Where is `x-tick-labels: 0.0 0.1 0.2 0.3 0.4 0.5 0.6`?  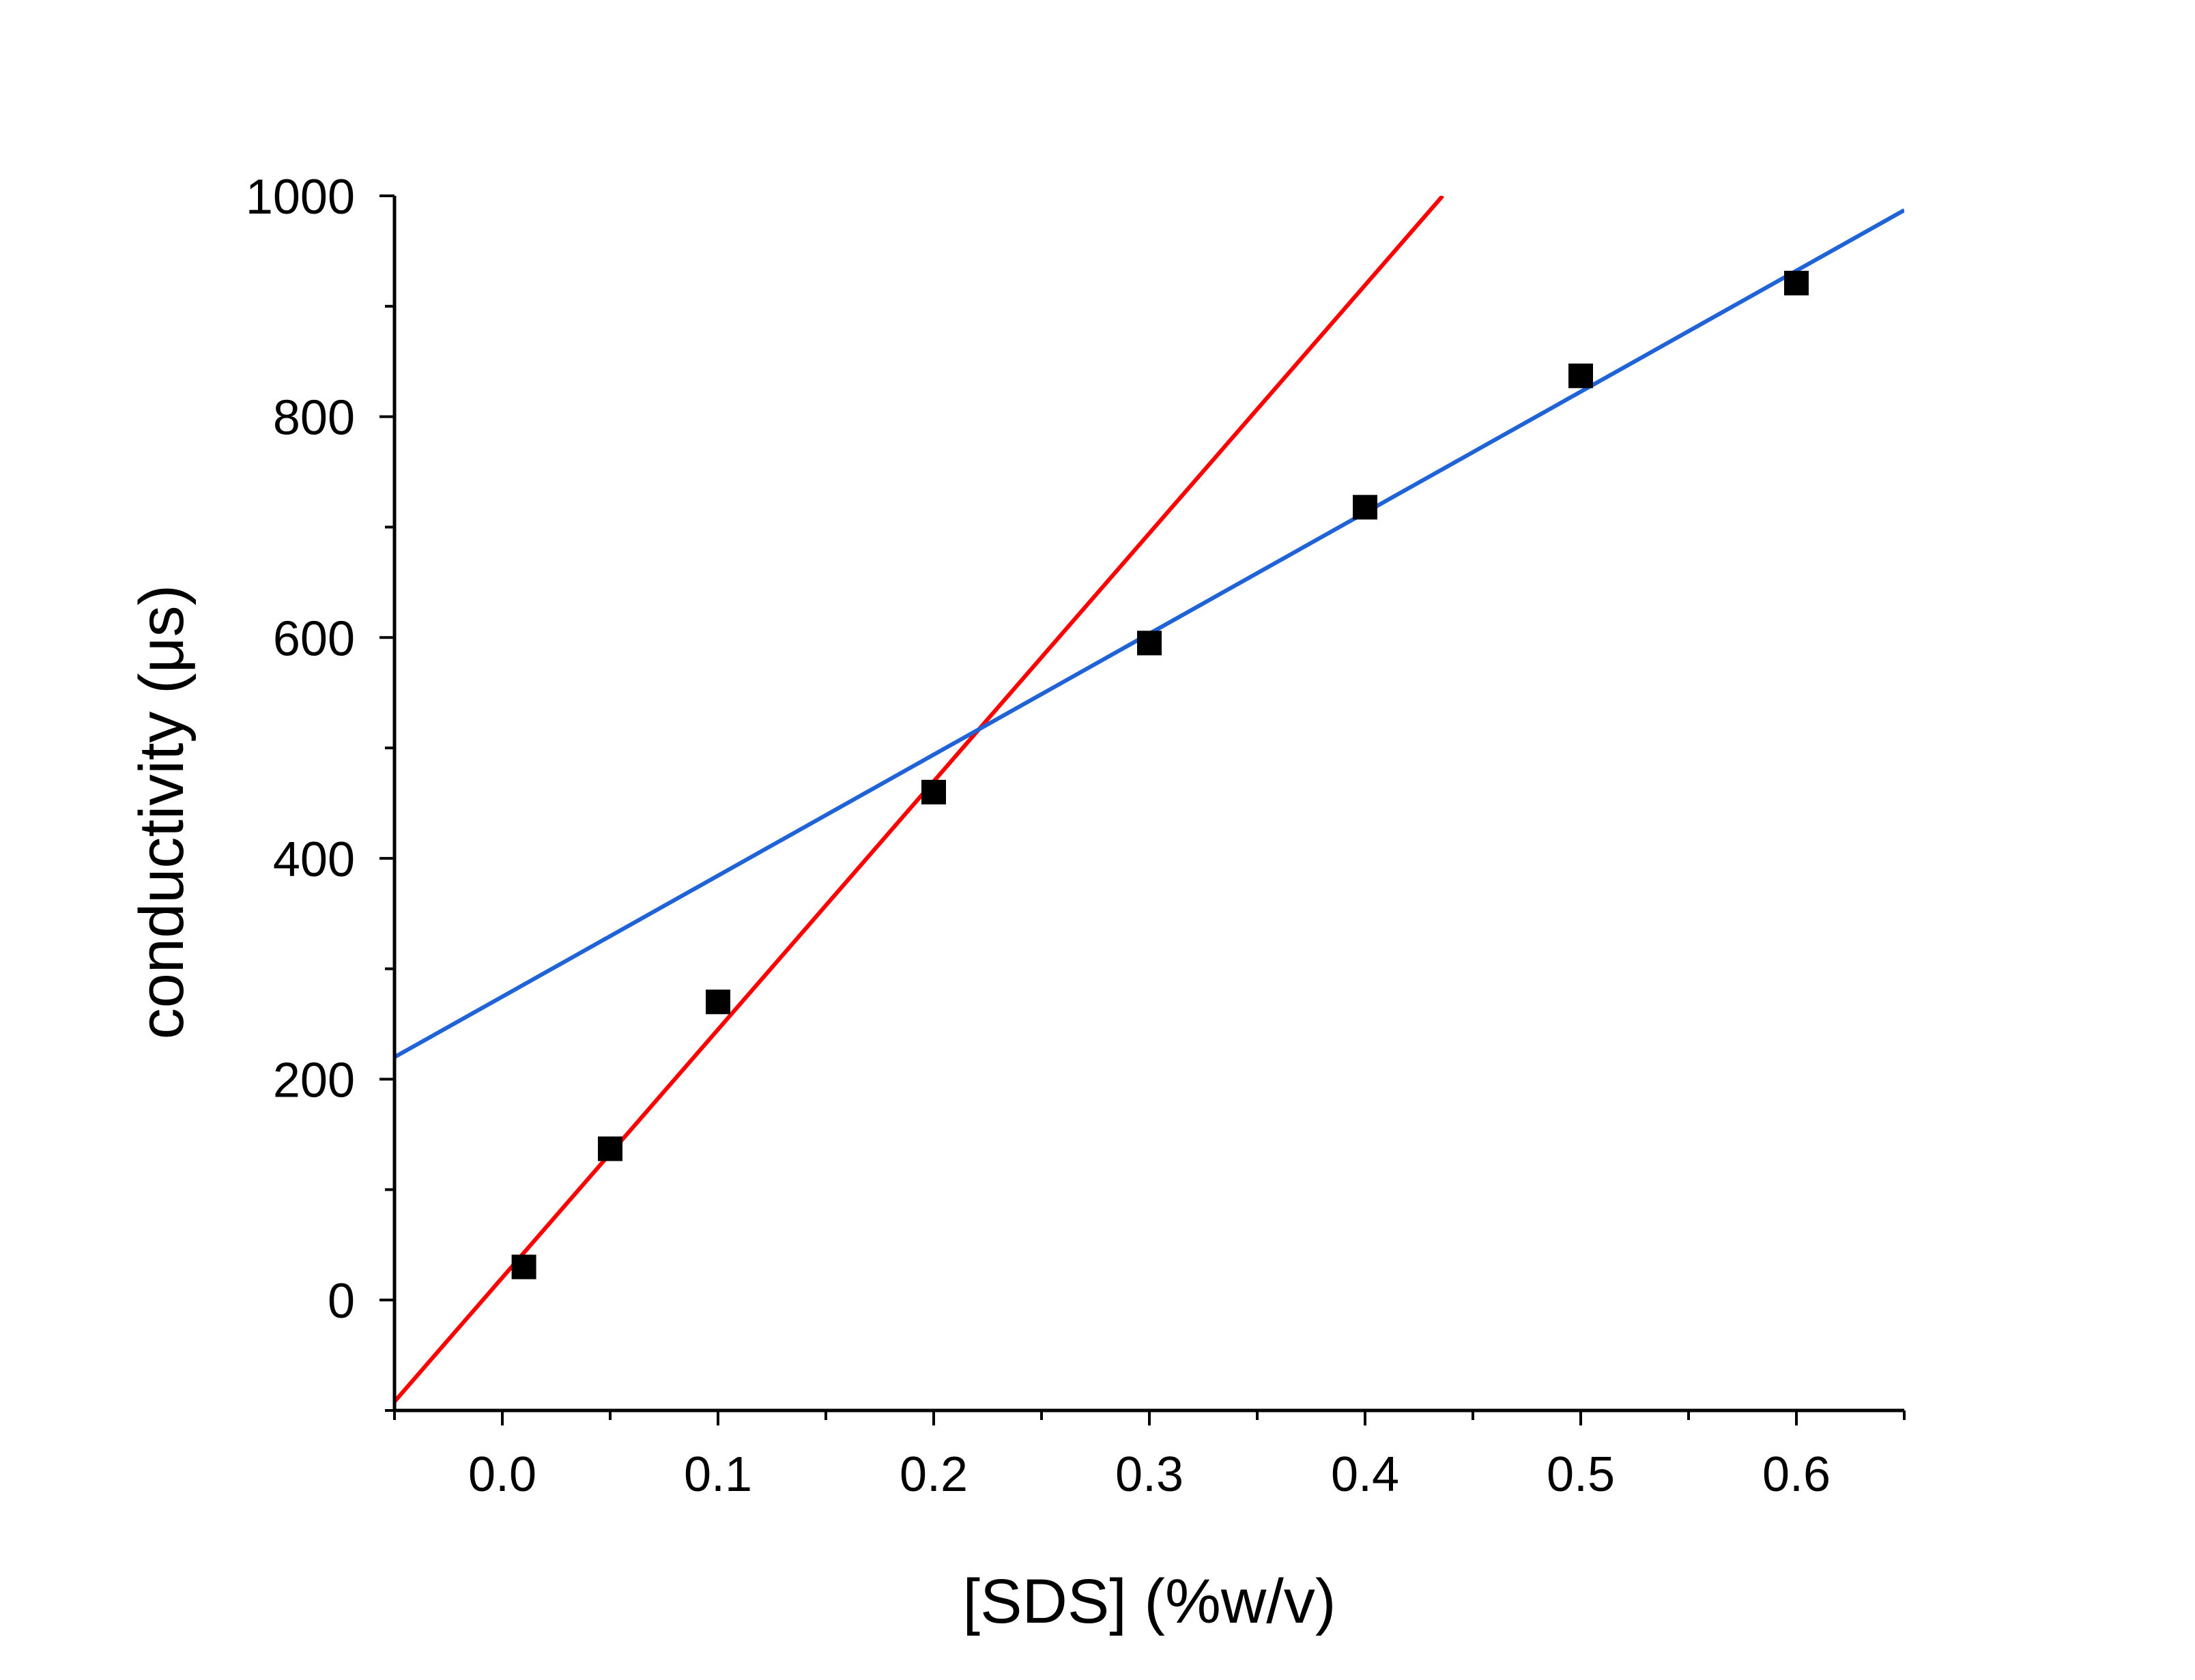
x-tick-labels: 0.0 0.1 0.2 0.3 0.4 0.5 0.6 is located at coordinates (1150, 1474).